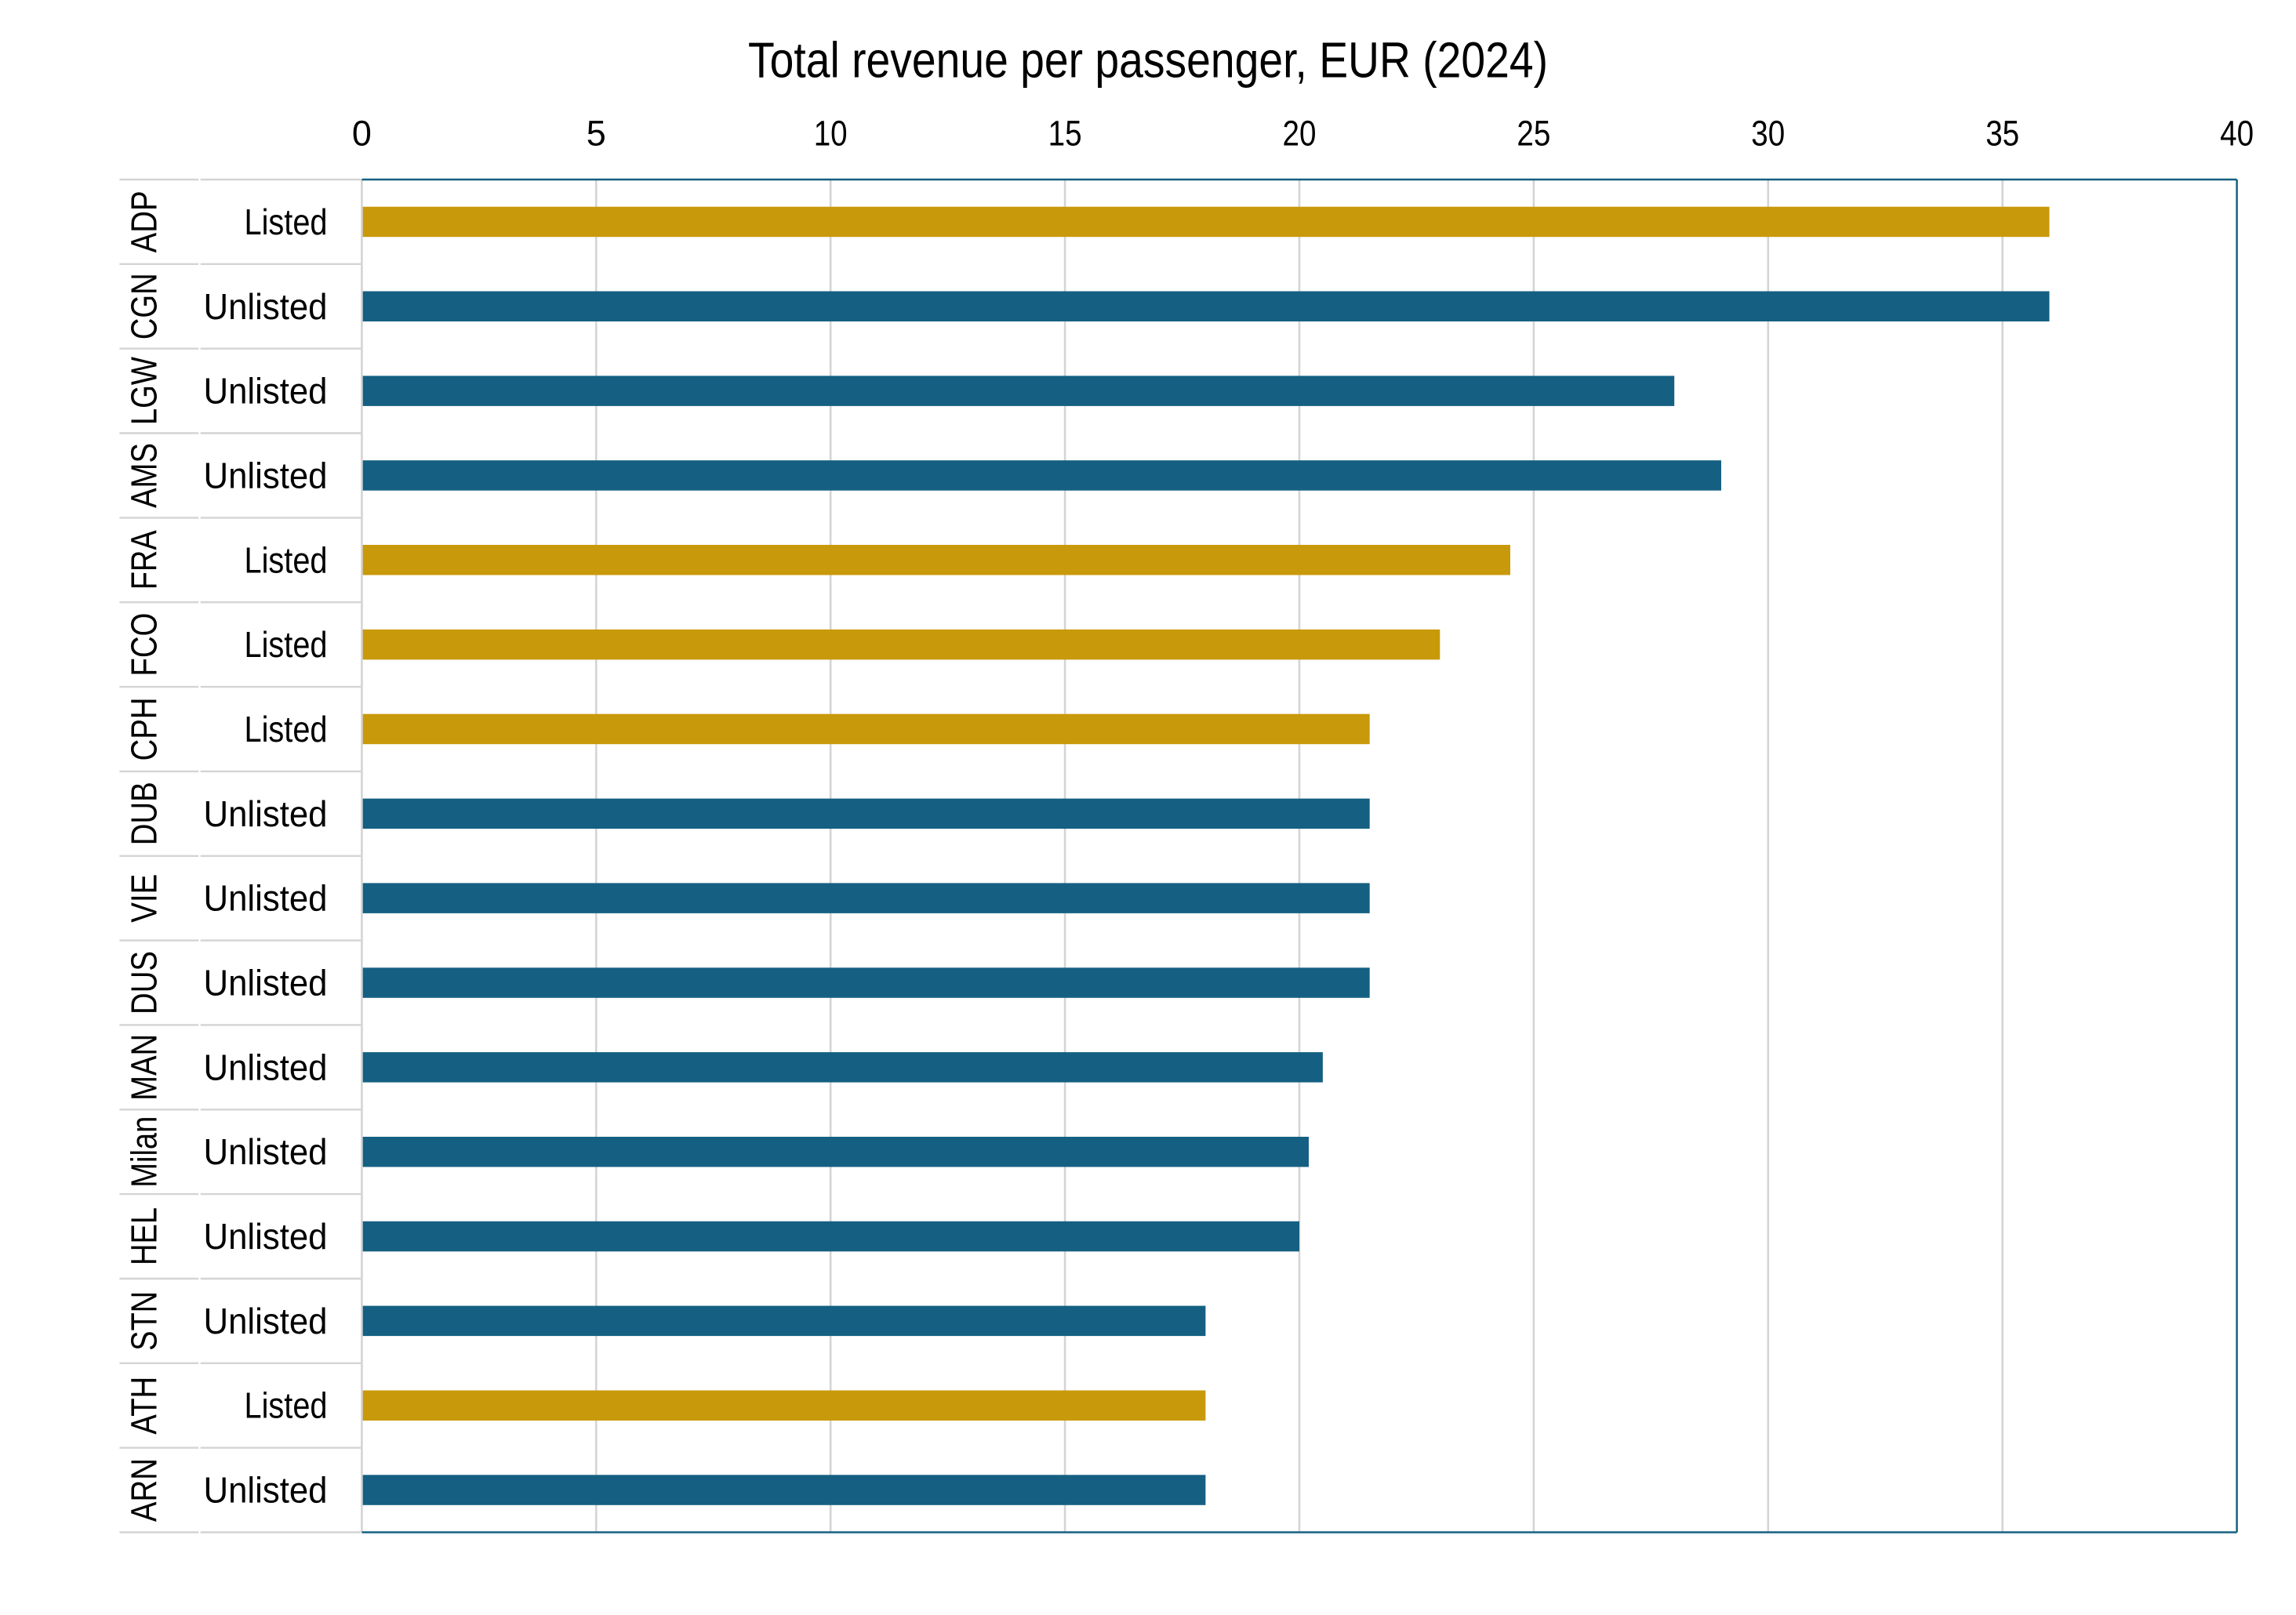 Image resolution: width=2296 pixels, height=1615 pixels. Describe the element at coordinates (1300, 133) in the screenshot. I see `svg-text: 20` at that location.